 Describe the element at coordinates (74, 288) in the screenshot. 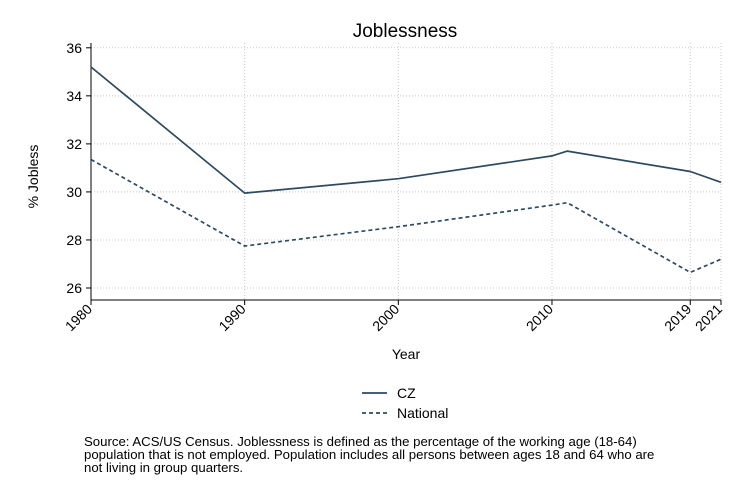

I see `y-tick-label: 26` at that location.